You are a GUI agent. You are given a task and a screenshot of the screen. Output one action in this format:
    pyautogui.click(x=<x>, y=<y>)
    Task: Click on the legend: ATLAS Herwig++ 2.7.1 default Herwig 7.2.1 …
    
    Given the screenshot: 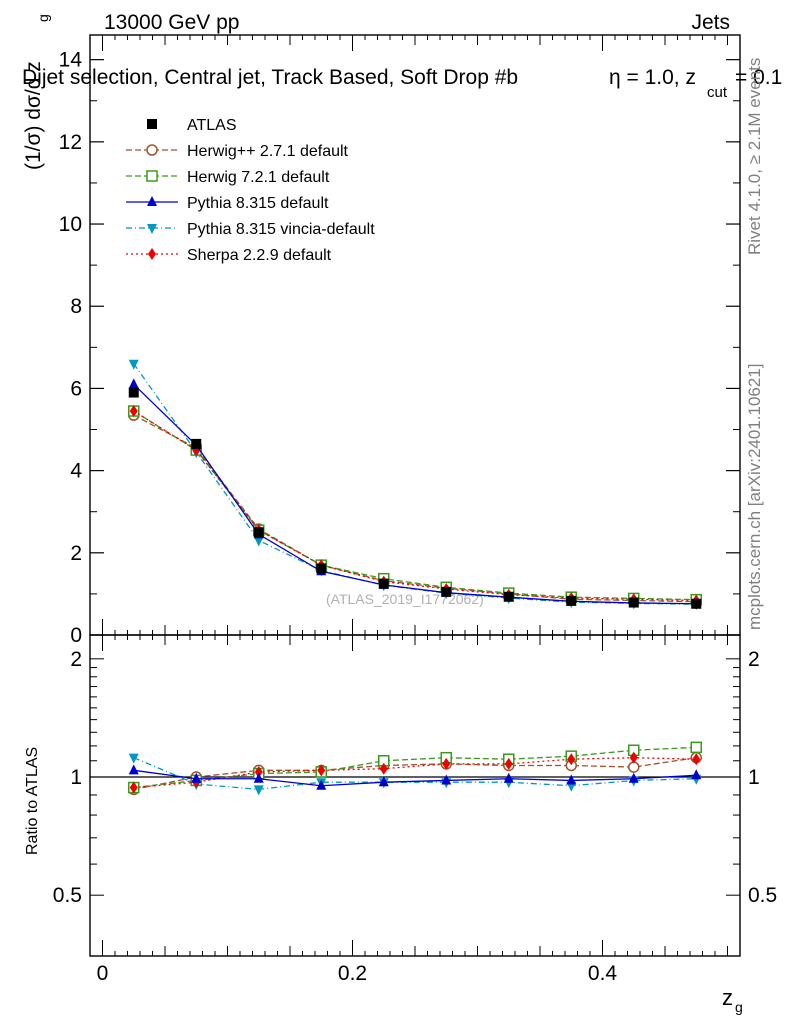 What is the action you would take?
    pyautogui.click(x=250, y=190)
    